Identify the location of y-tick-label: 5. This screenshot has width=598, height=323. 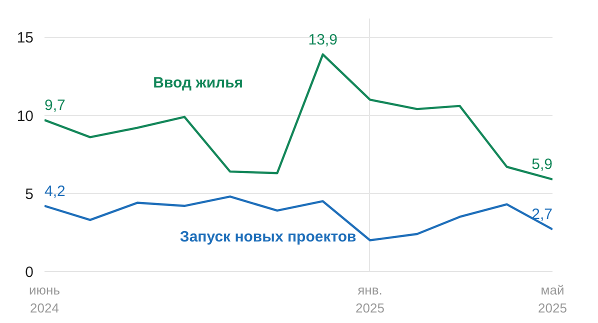
(29, 194).